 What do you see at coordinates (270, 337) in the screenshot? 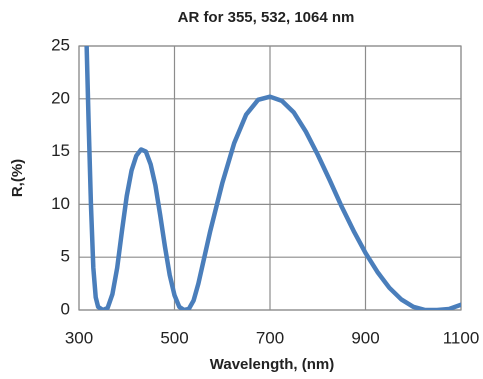
I see `x-tick-label: 700` at bounding box center [270, 337].